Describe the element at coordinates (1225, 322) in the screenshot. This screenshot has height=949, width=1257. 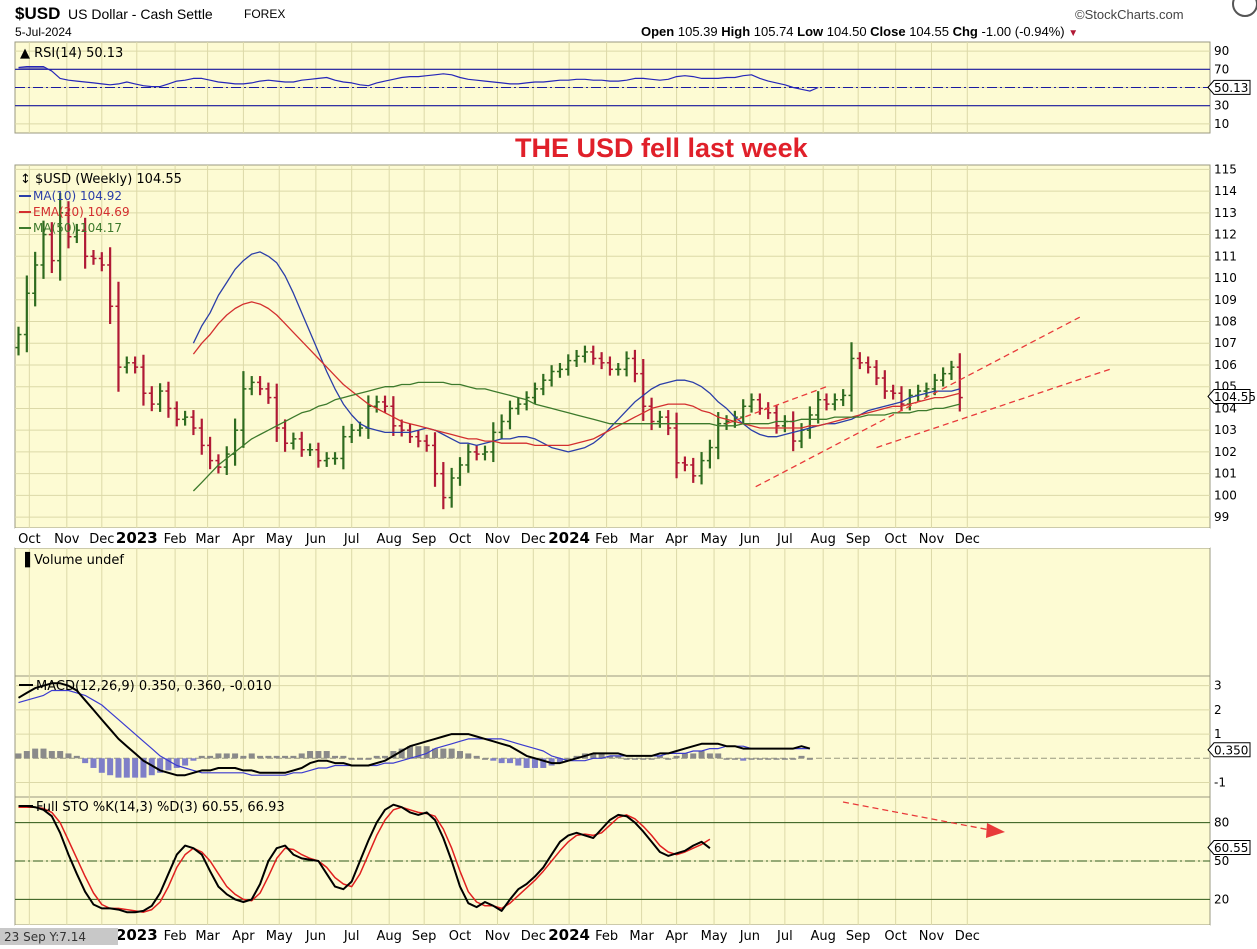
I see `y-tick-label: 108` at that location.